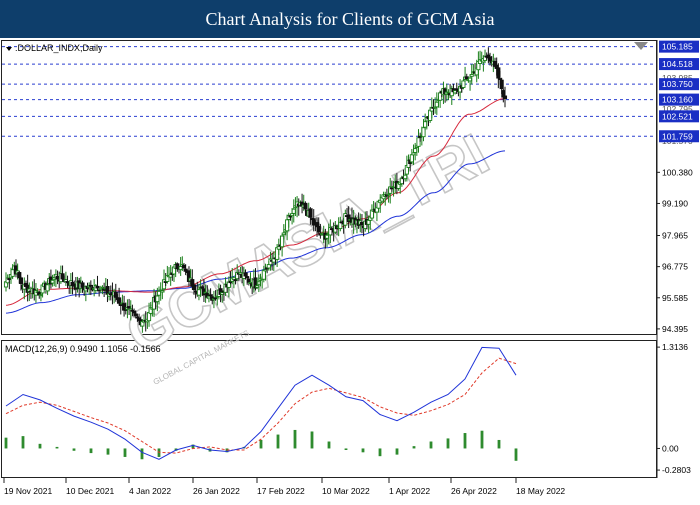 This screenshot has height=505, width=700. Describe the element at coordinates (90, 491) in the screenshot. I see `date-tick-label: 10 Dec 2021` at that location.